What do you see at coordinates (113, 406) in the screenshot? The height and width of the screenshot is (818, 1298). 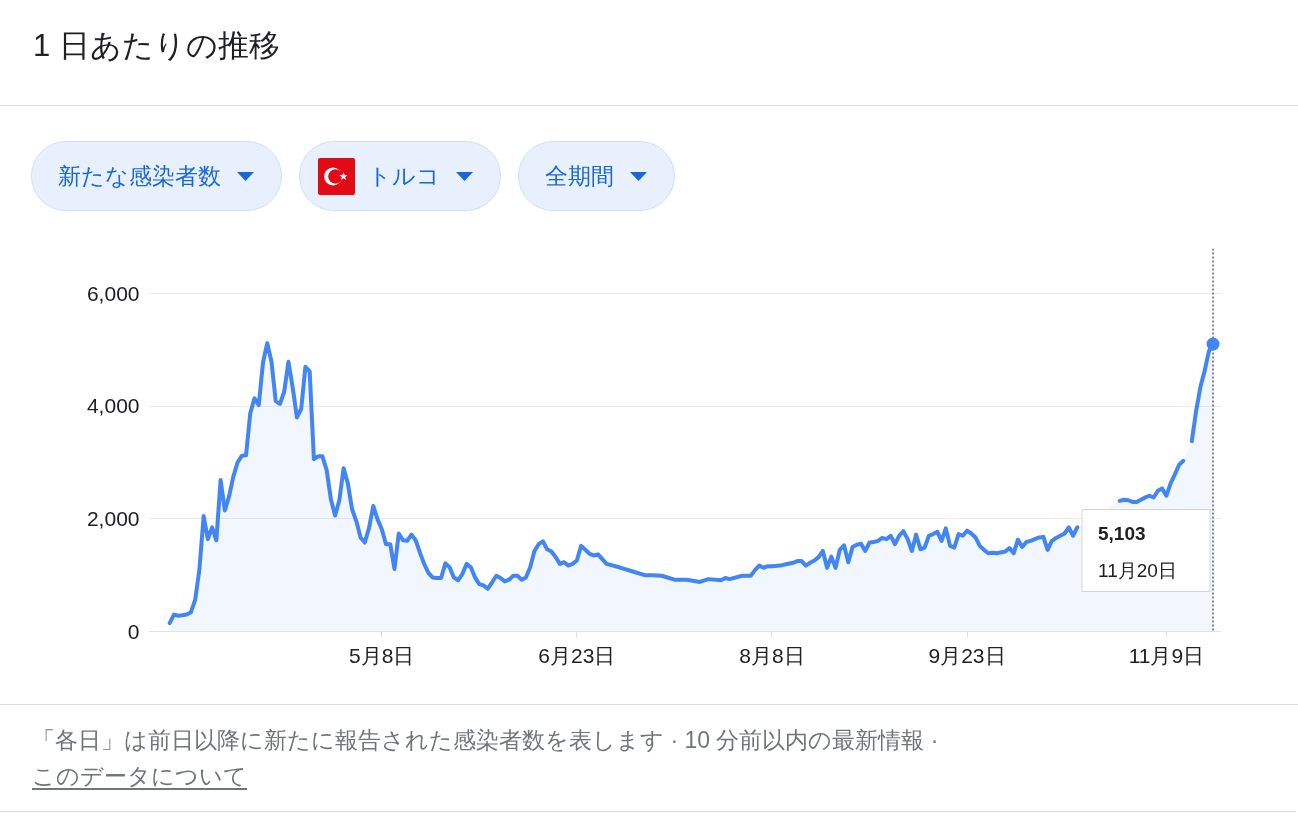 I see `y-tick-label: 4,000` at bounding box center [113, 406].